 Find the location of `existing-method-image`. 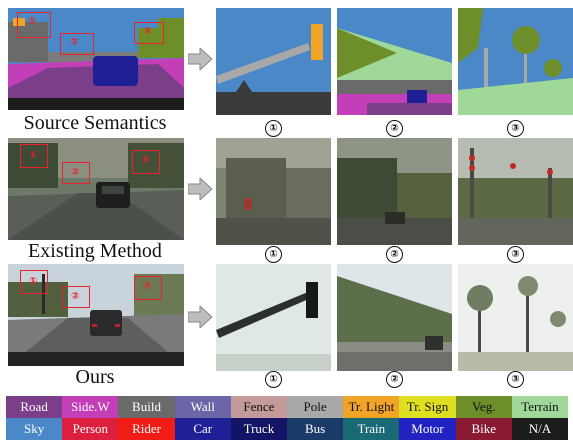

existing-method-image is located at coordinates (96, 189).